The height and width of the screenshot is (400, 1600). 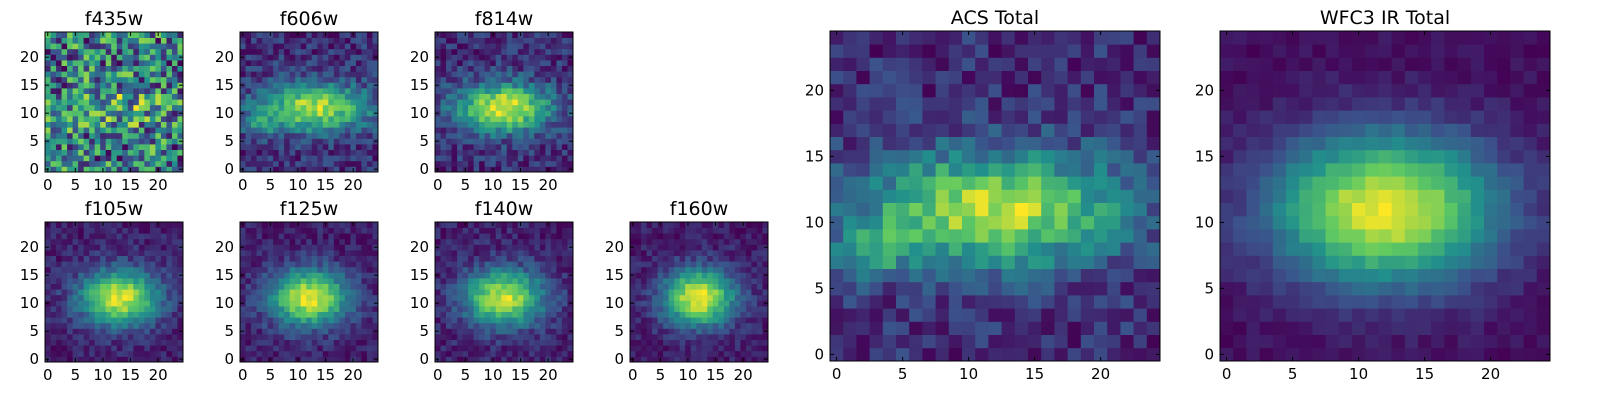 I want to click on y-tick-label: 15, so click(x=419, y=85).